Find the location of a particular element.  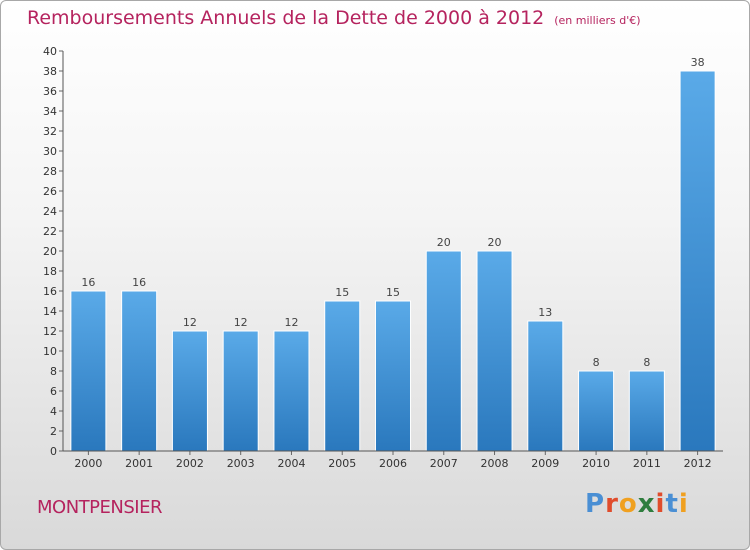

proxiti-logo: Proxiti is located at coordinates (637, 504).